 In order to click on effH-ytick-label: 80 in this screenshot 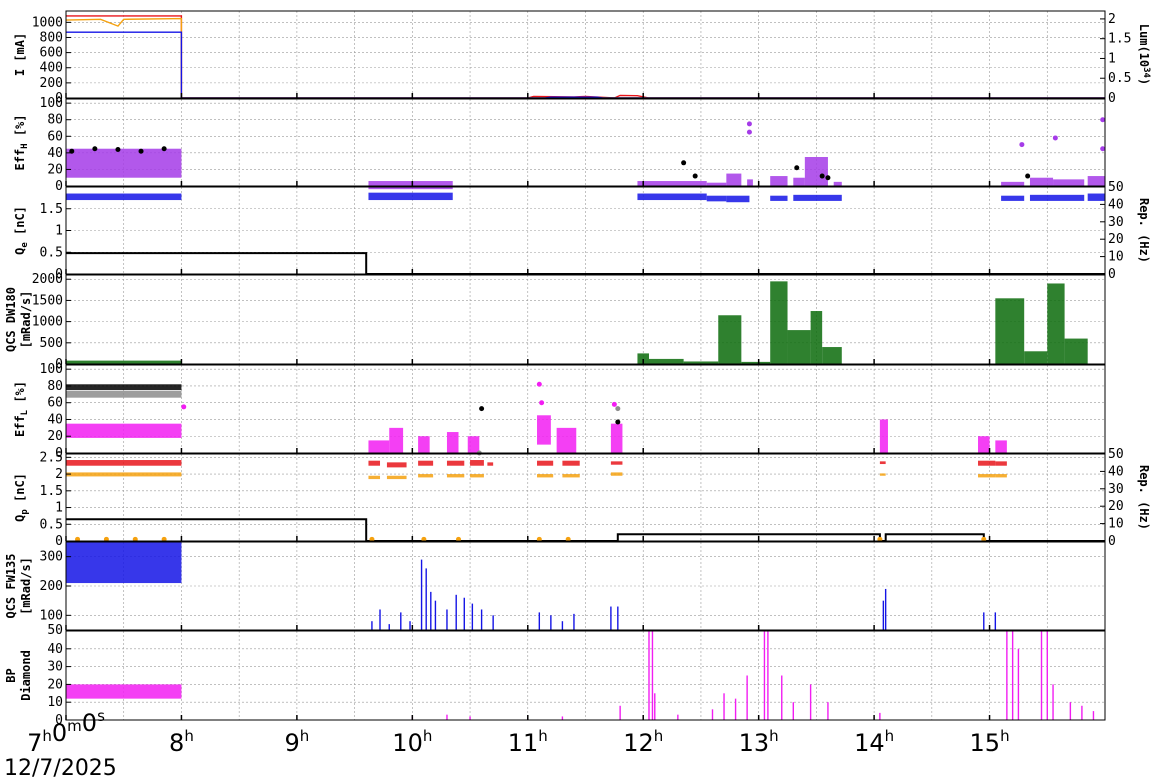, I will do `click(55, 120)`.